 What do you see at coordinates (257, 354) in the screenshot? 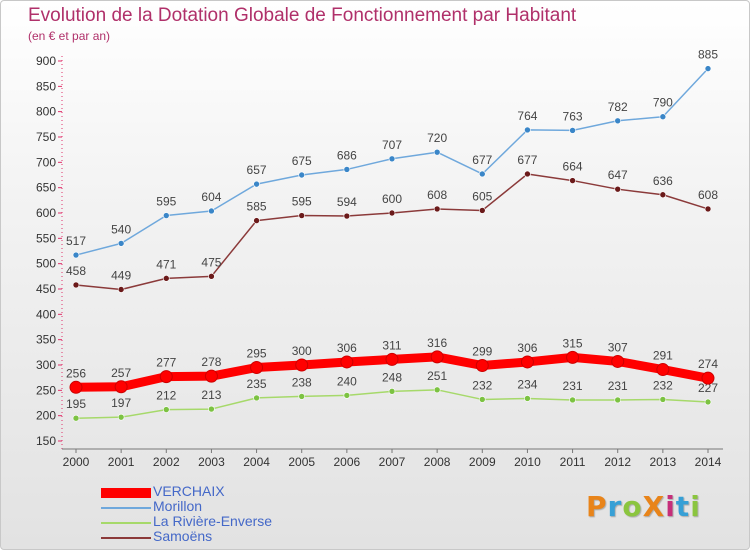
I see `data-label: 295` at bounding box center [257, 354].